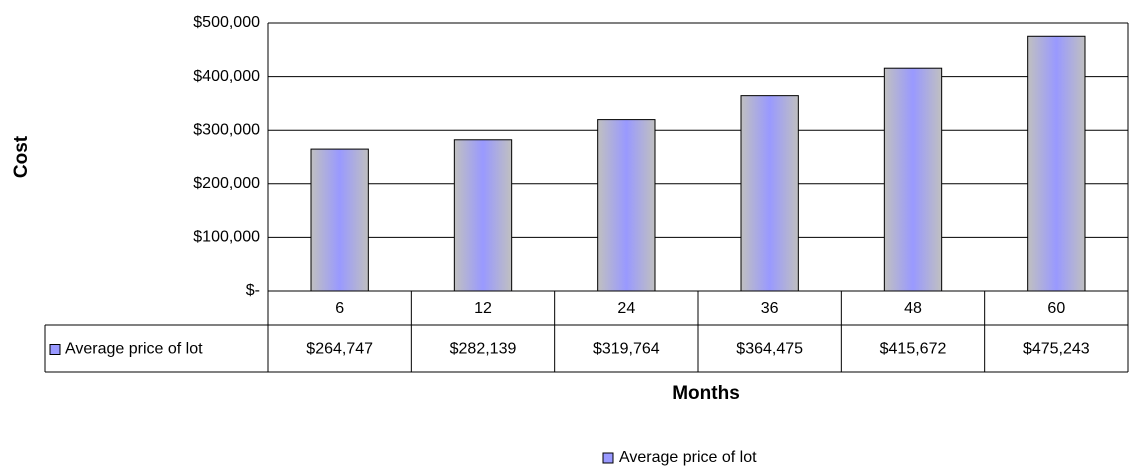 The height and width of the screenshot is (470, 1133). What do you see at coordinates (913, 308) in the screenshot?
I see `x-tick-label: 48` at bounding box center [913, 308].